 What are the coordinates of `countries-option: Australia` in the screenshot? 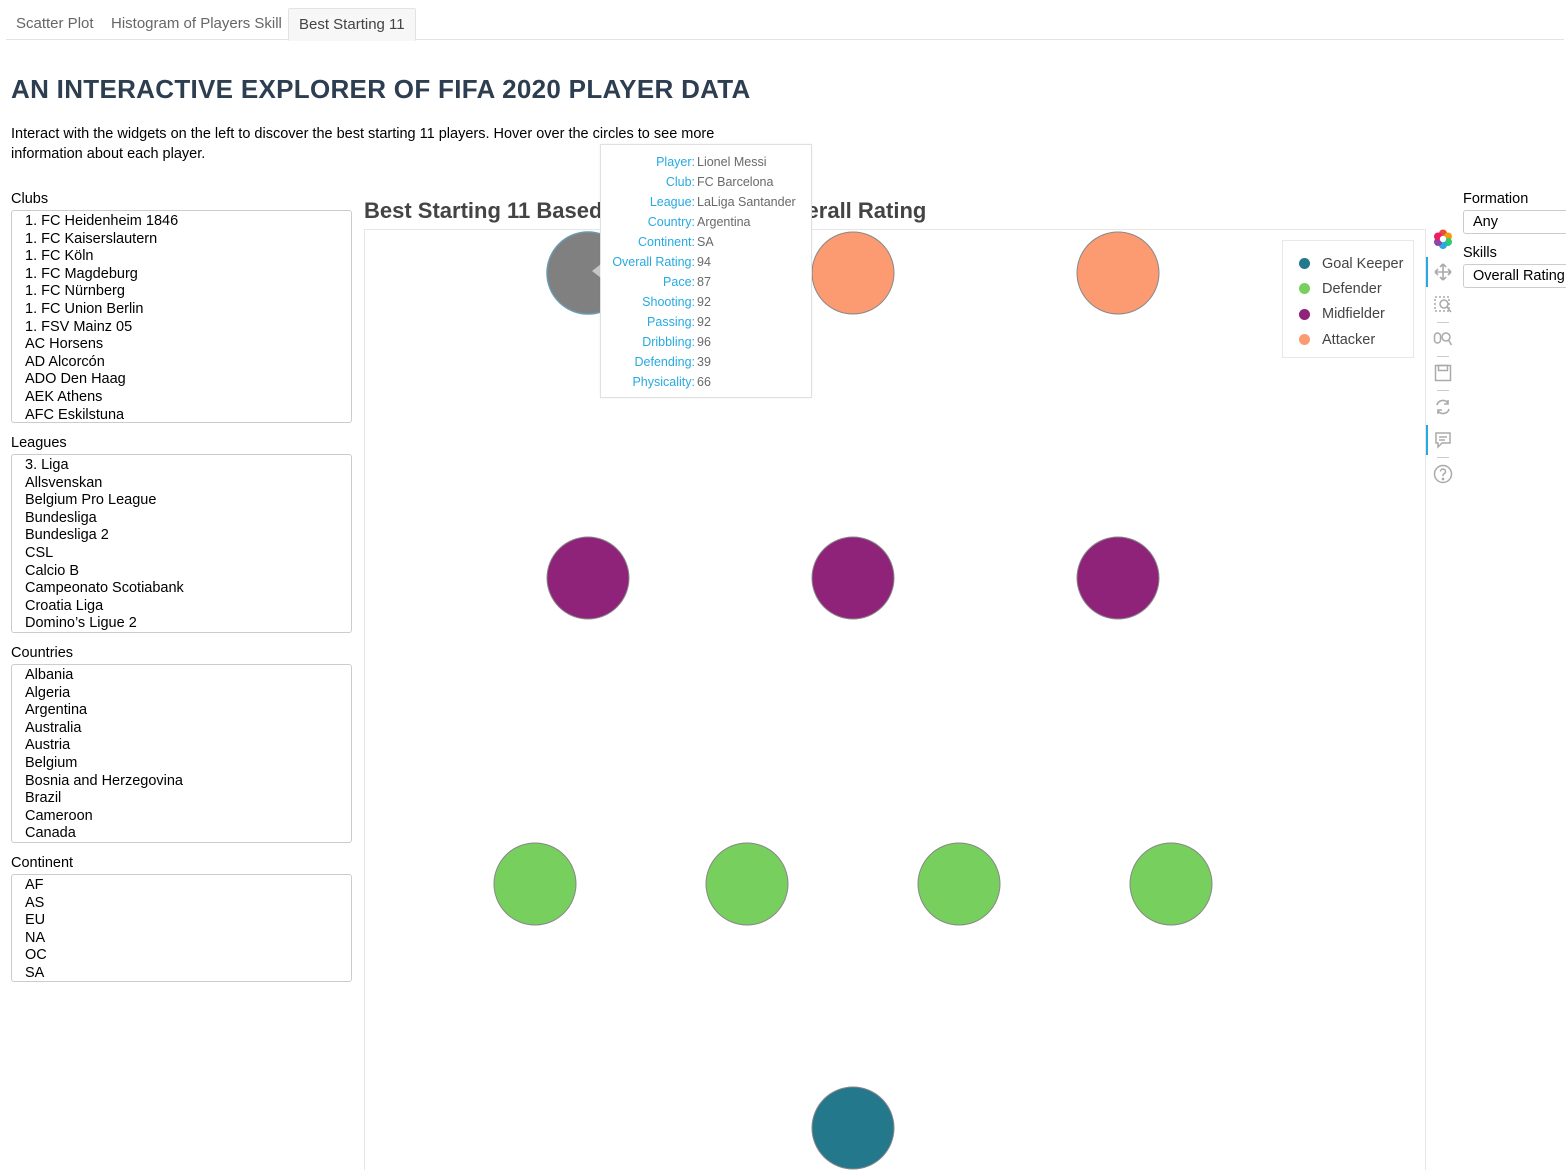 It's located at (53, 727).